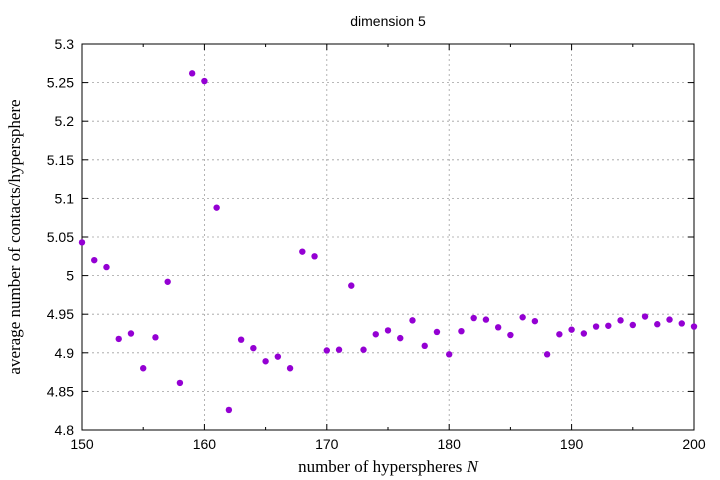  What do you see at coordinates (380, 466) in the screenshot?
I see `x-axis-label-text: number of hyperspheres` at bounding box center [380, 466].